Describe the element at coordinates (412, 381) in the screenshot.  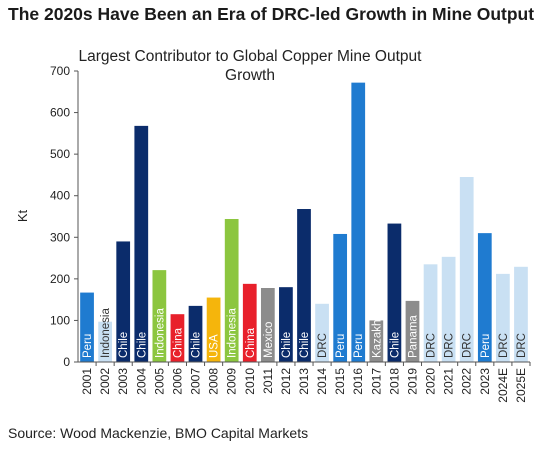
I see `x-tick-label: 2019` at that location.